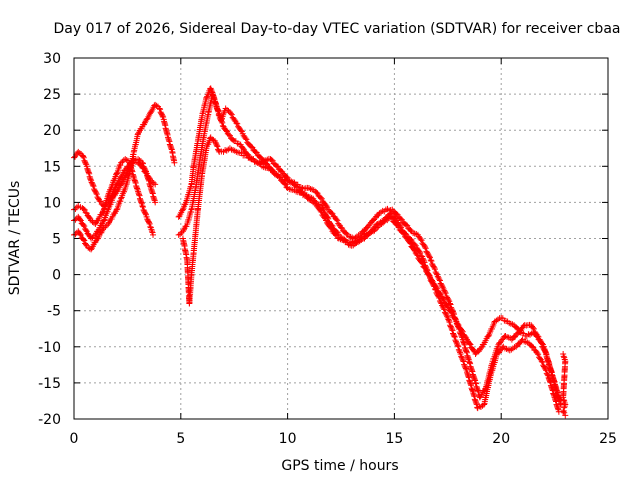 This screenshot has height=480, width=640. I want to click on y-tick-label: -15, so click(49, 384).